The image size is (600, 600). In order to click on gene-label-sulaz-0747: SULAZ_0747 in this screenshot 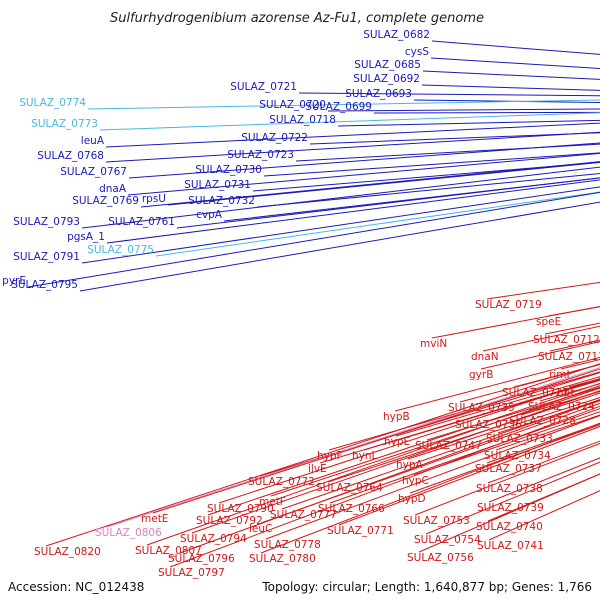, I will do `click(448, 446)`.